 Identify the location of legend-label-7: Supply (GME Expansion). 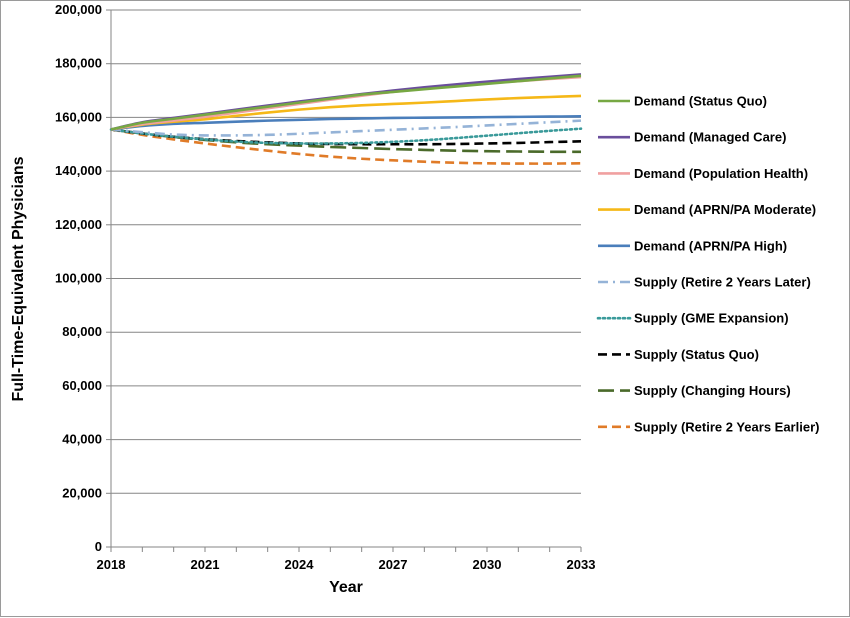
(711, 318).